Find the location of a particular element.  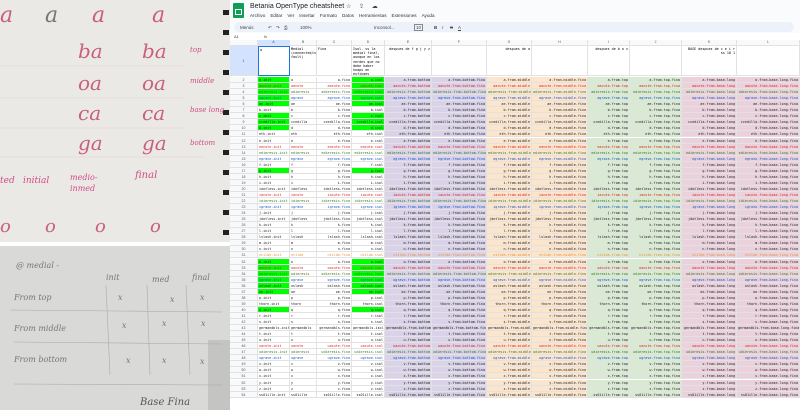

table-cell: egrave.from.bottom.fina is located at coordinates (459, 158).